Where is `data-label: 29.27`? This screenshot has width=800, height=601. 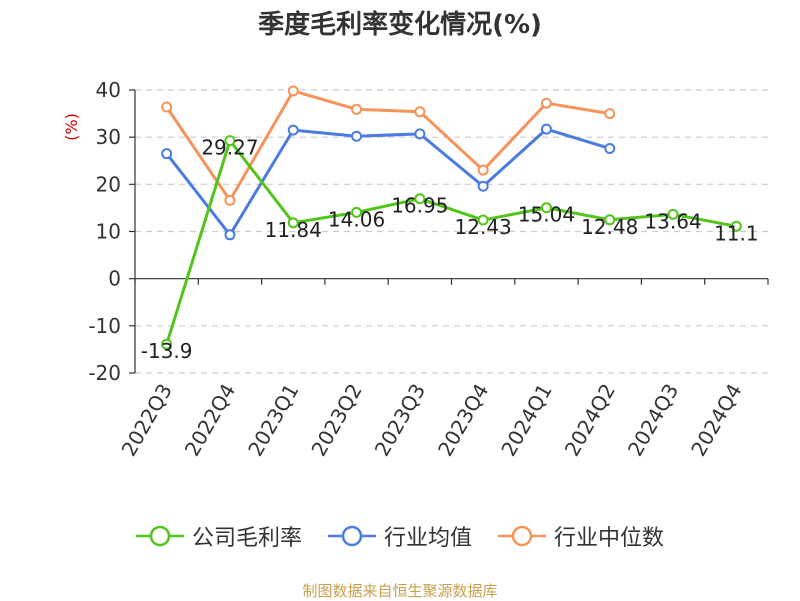 data-label: 29.27 is located at coordinates (229, 148).